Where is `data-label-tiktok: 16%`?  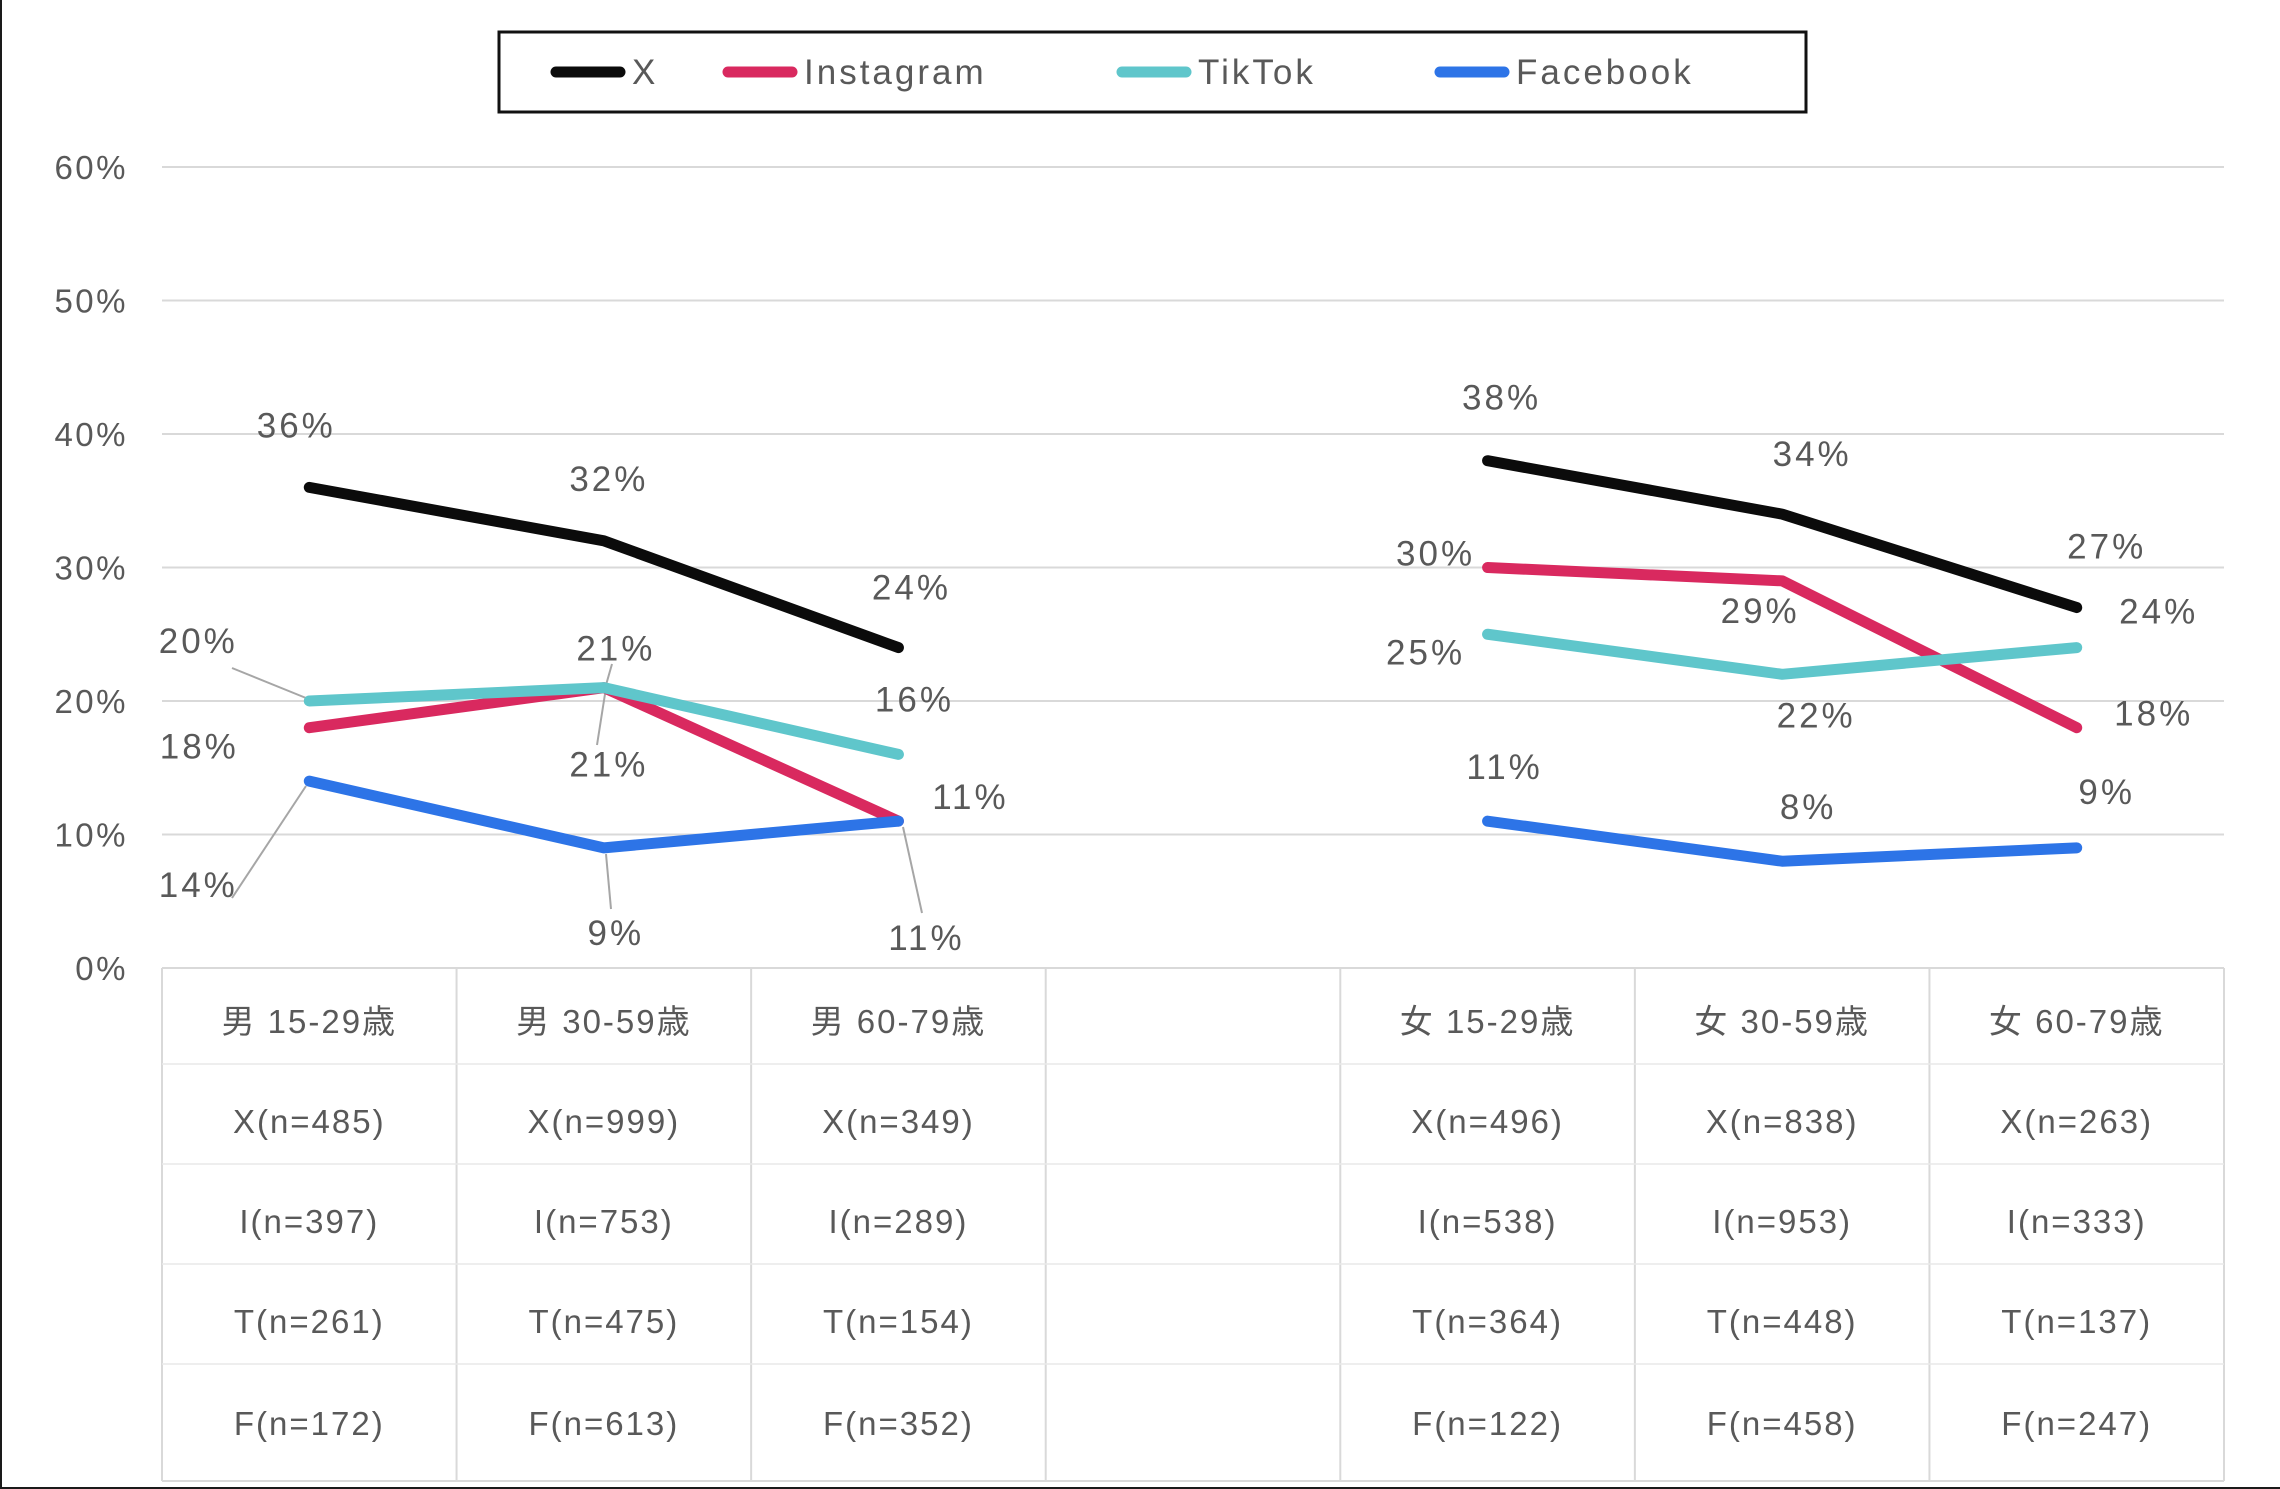 data-label-tiktok: 16% is located at coordinates (914, 699).